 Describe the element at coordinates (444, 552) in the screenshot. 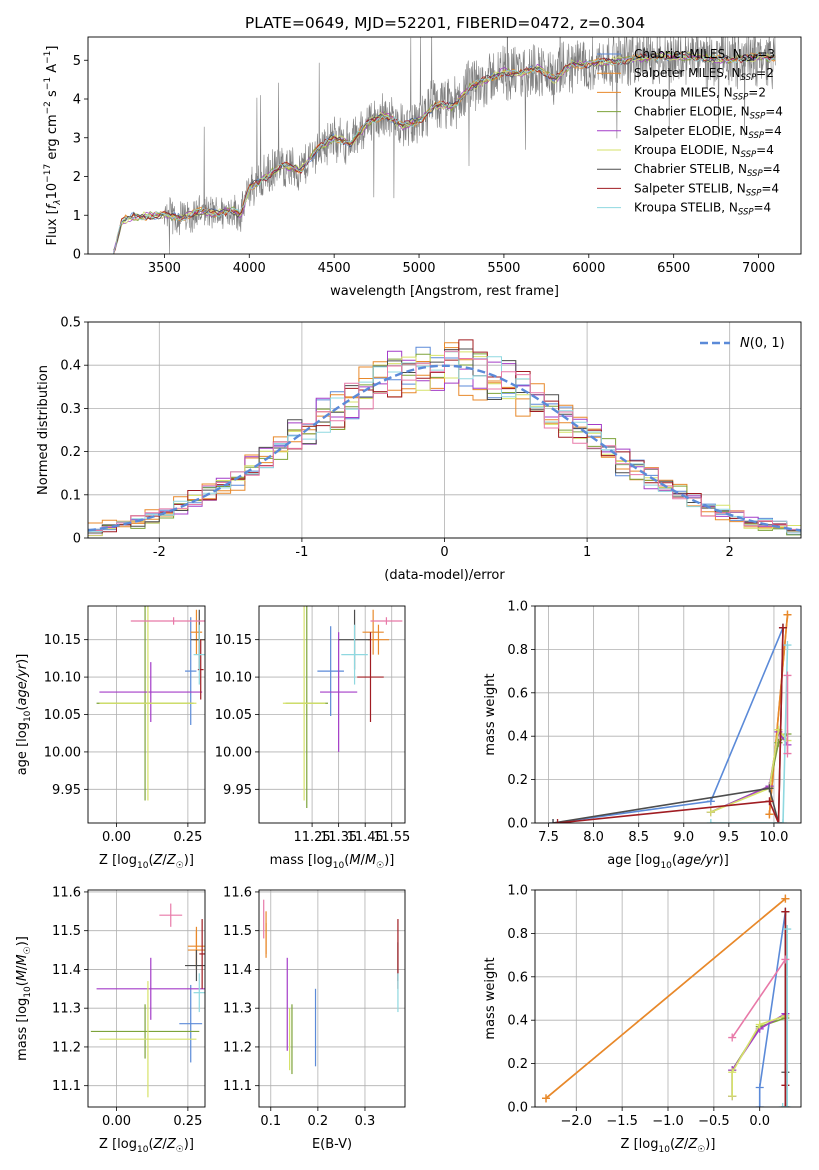

I see `residuals-xtick-label: 0` at that location.